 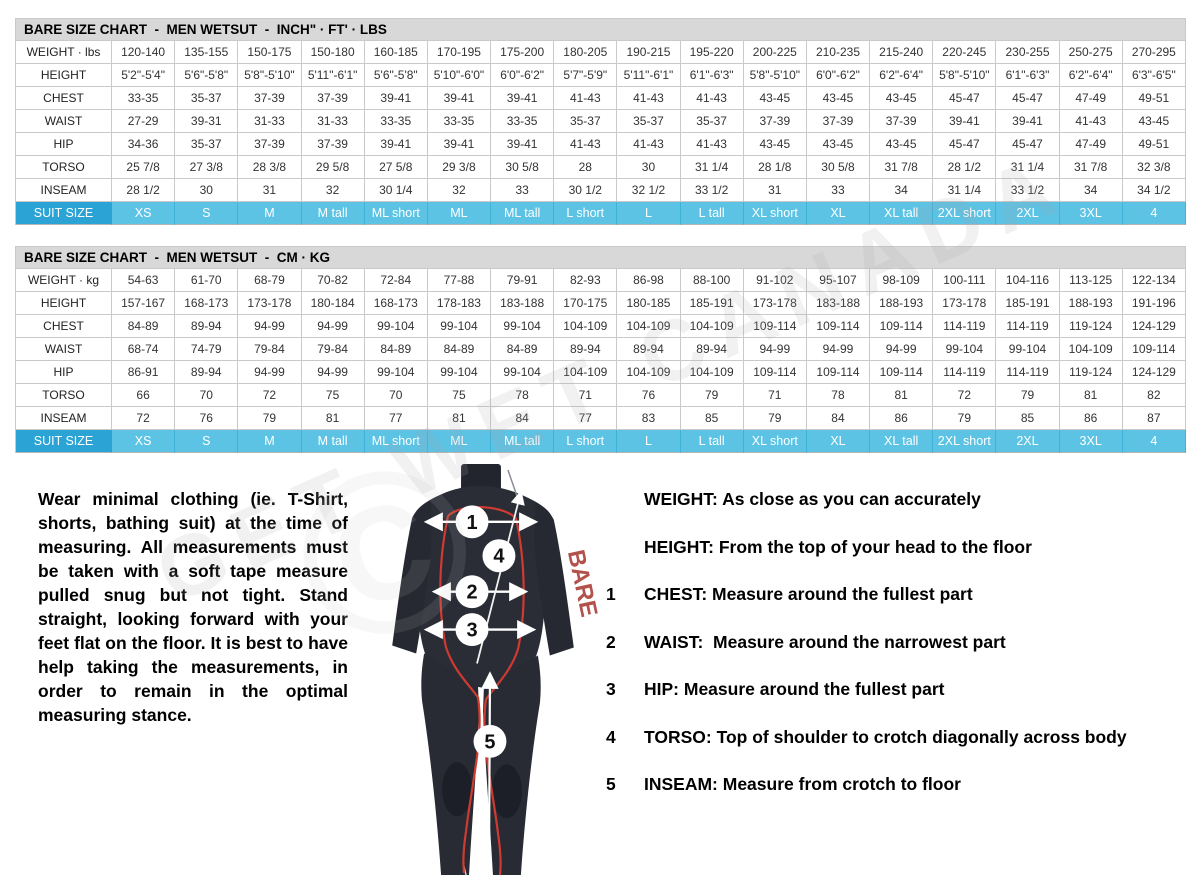 What do you see at coordinates (333, 303) in the screenshot?
I see `size-cell: 180-184` at bounding box center [333, 303].